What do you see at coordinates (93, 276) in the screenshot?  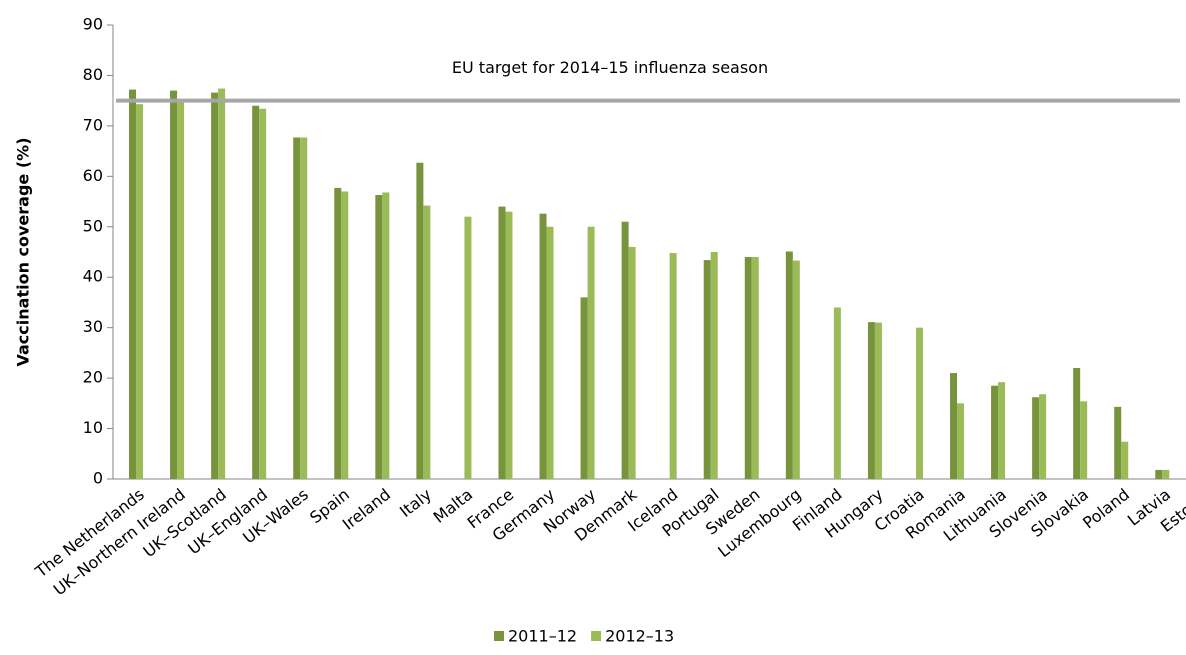 I see `y-tick-label: 40` at bounding box center [93, 276].